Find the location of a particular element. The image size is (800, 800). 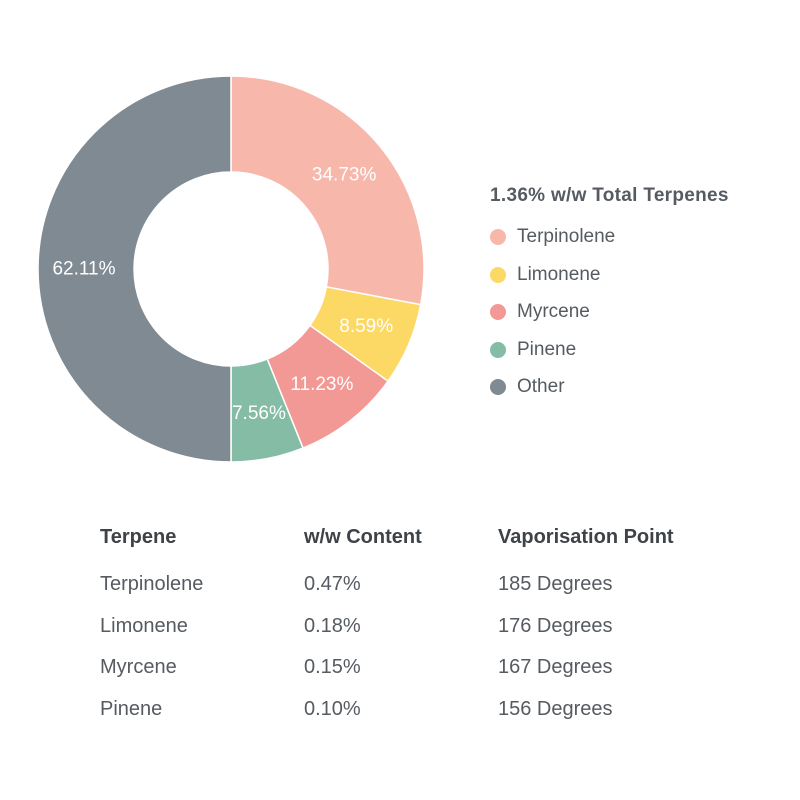

header-terpene: Terpene is located at coordinates (138, 536).